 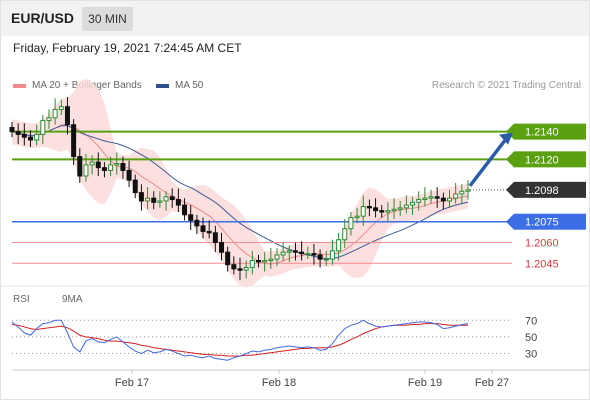 I want to click on x-axis-tick-label: Feb 19, so click(x=425, y=383).